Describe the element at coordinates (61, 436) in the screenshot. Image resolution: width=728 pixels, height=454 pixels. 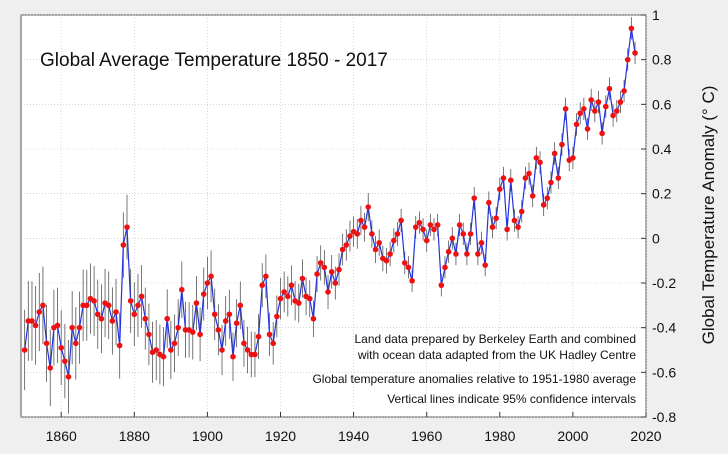
I see `x-tick-label: 1860` at that location.